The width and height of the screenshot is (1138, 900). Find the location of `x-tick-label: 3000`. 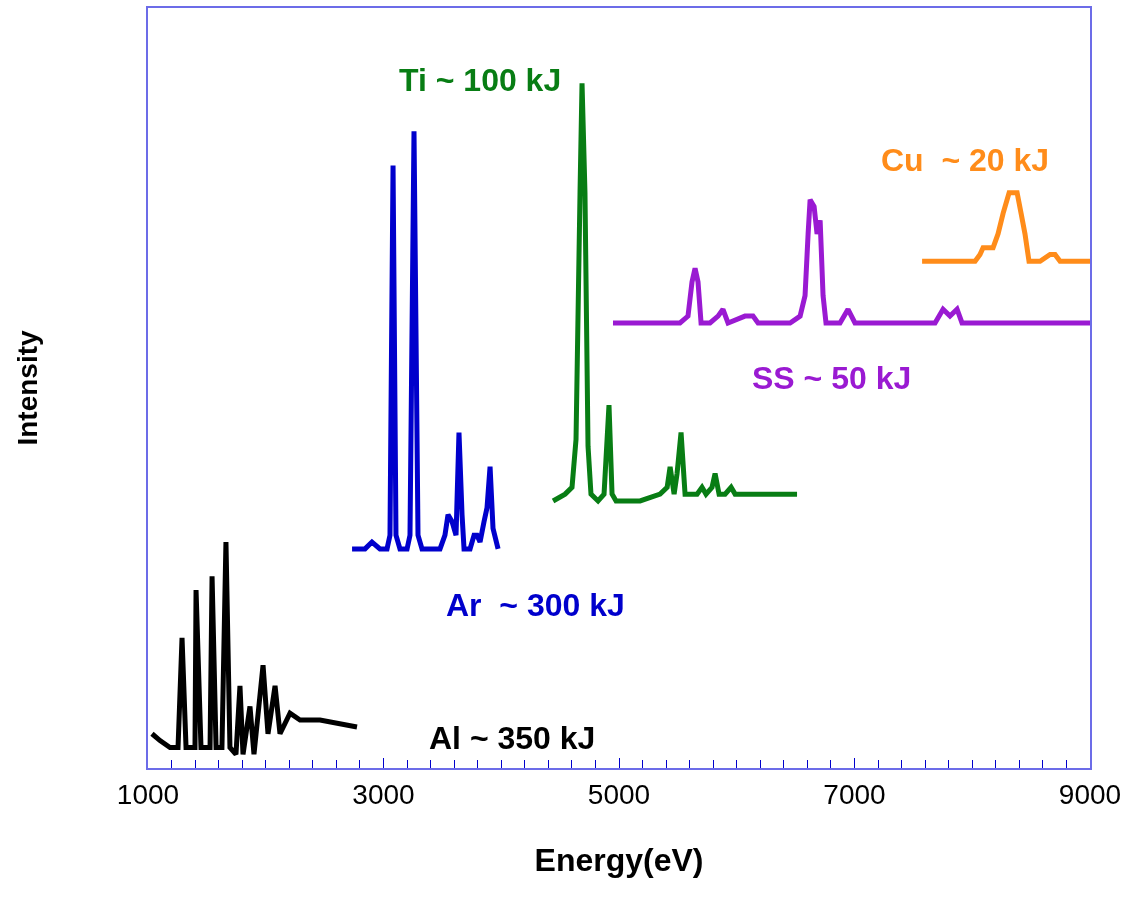

x-tick-label: 3000 is located at coordinates (383, 794).